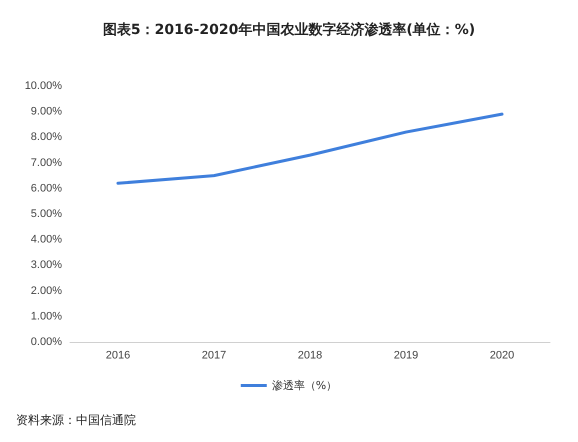 This screenshot has height=442, width=578. Describe the element at coordinates (289, 29) in the screenshot. I see `chart-title: 图表5：2016-2020年中国农业数字经济渗透率(单位：%)` at that location.